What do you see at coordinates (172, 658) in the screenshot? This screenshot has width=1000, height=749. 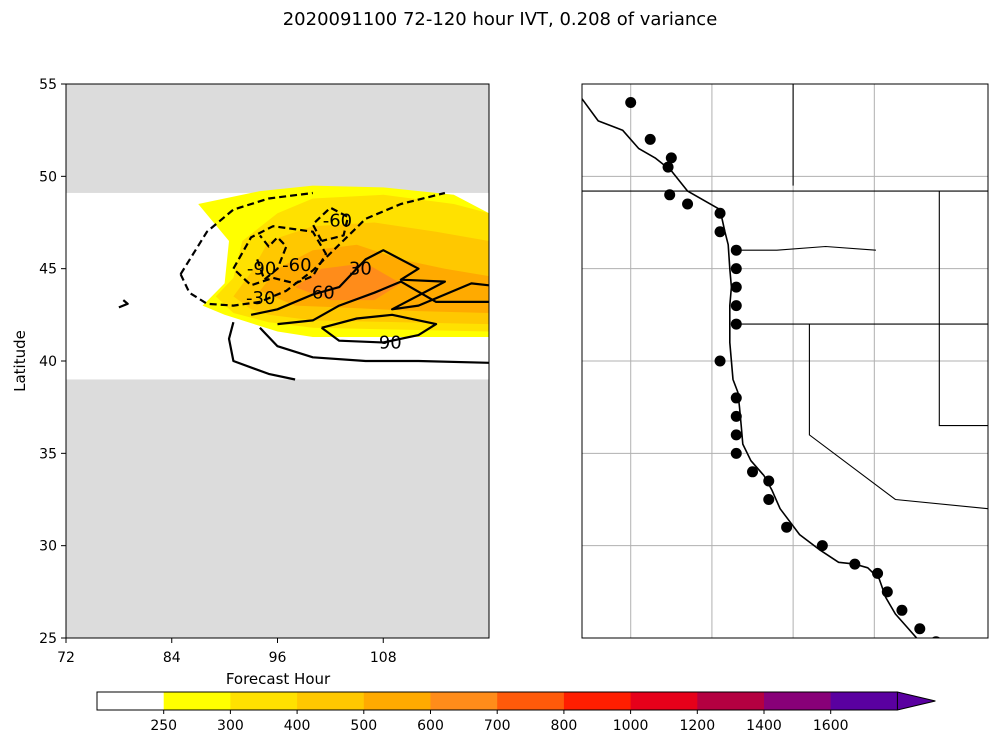 I see `x-tick-label: 84` at bounding box center [172, 658].